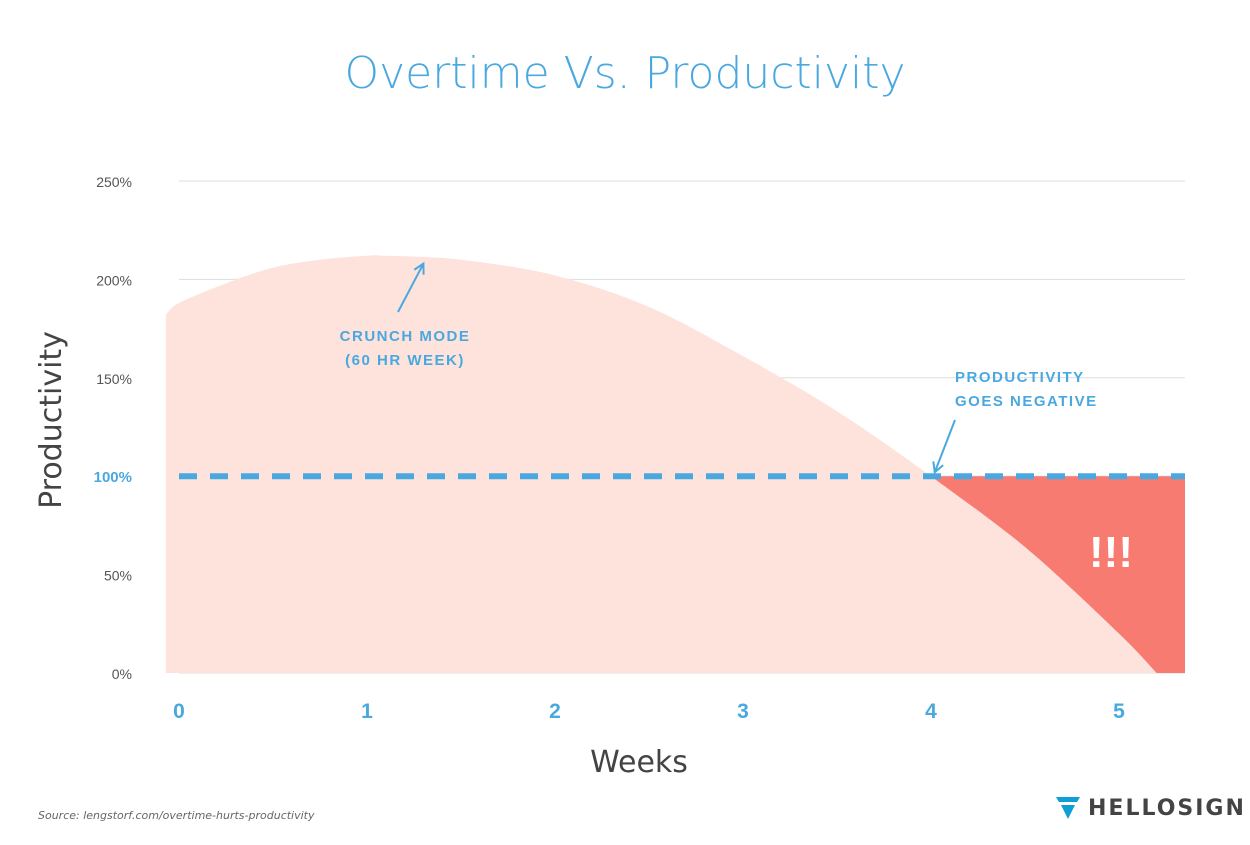 The image size is (1250, 845). I want to click on x-tick-label: 2, so click(555, 711).